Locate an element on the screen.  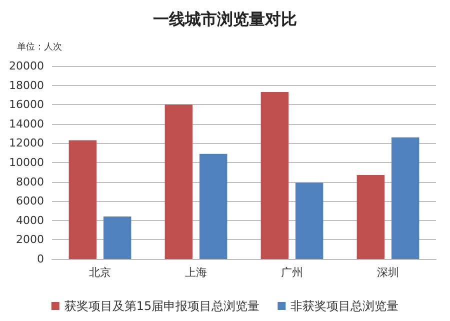
legend-label: 获奖项目及第15届申报项目总浏览量 is located at coordinates (162, 306).